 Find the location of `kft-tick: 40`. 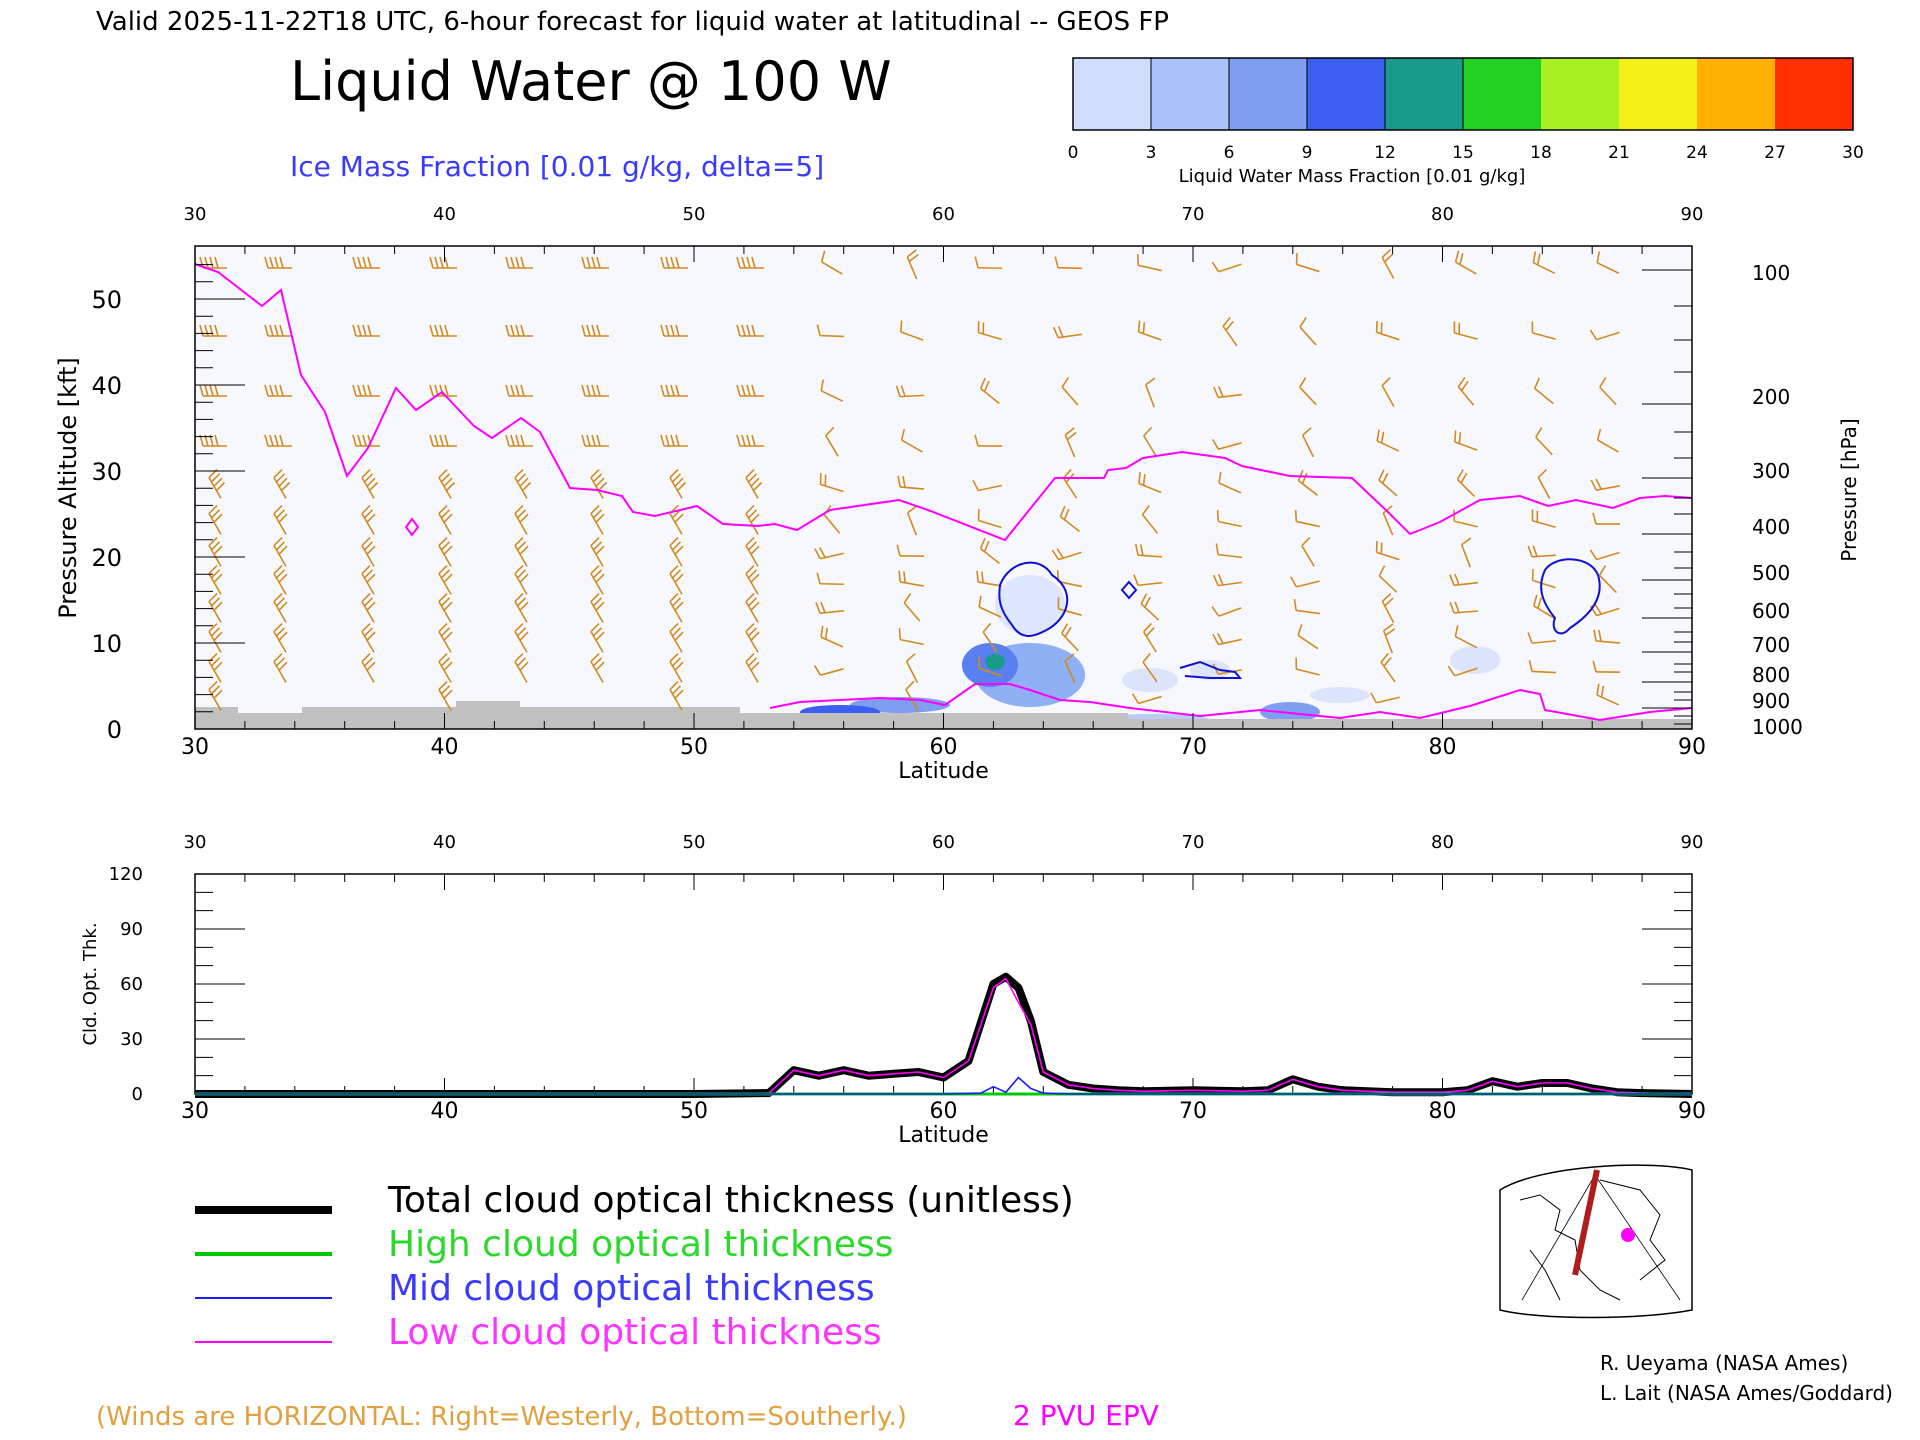

kft-tick: 40 is located at coordinates (106, 386).